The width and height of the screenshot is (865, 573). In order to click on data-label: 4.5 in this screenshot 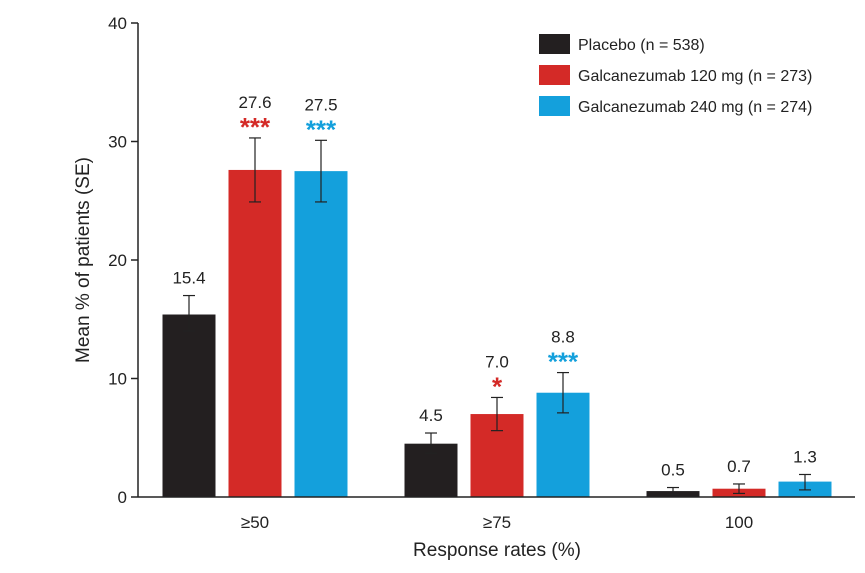, I will do `click(431, 415)`.